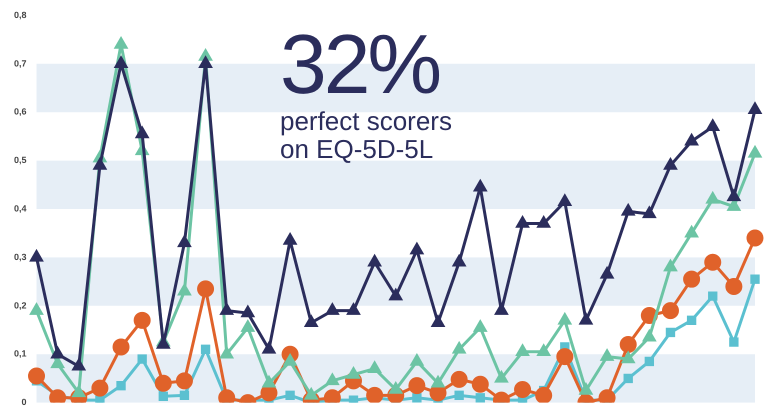 The height and width of the screenshot is (418, 765). Describe the element at coordinates (20, 305) in the screenshot. I see `y-tick-label: 0,2` at that location.